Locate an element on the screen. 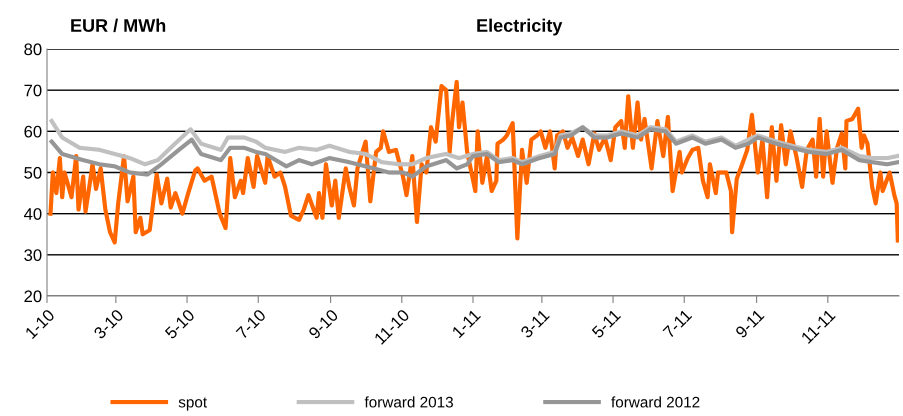  x-tick-label: 5-11 is located at coordinates (606, 323).